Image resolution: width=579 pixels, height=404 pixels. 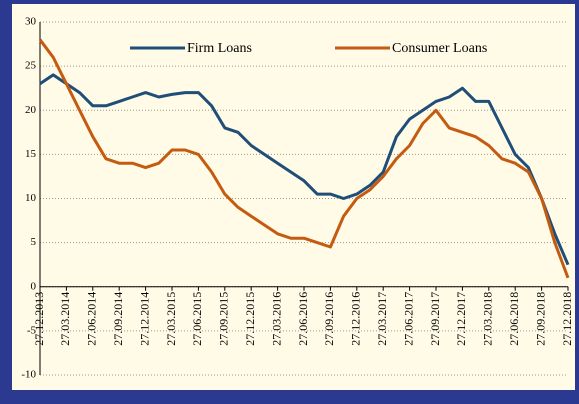 What do you see at coordinates (28, 375) in the screenshot?
I see `y-tick-label: -10` at bounding box center [28, 375].